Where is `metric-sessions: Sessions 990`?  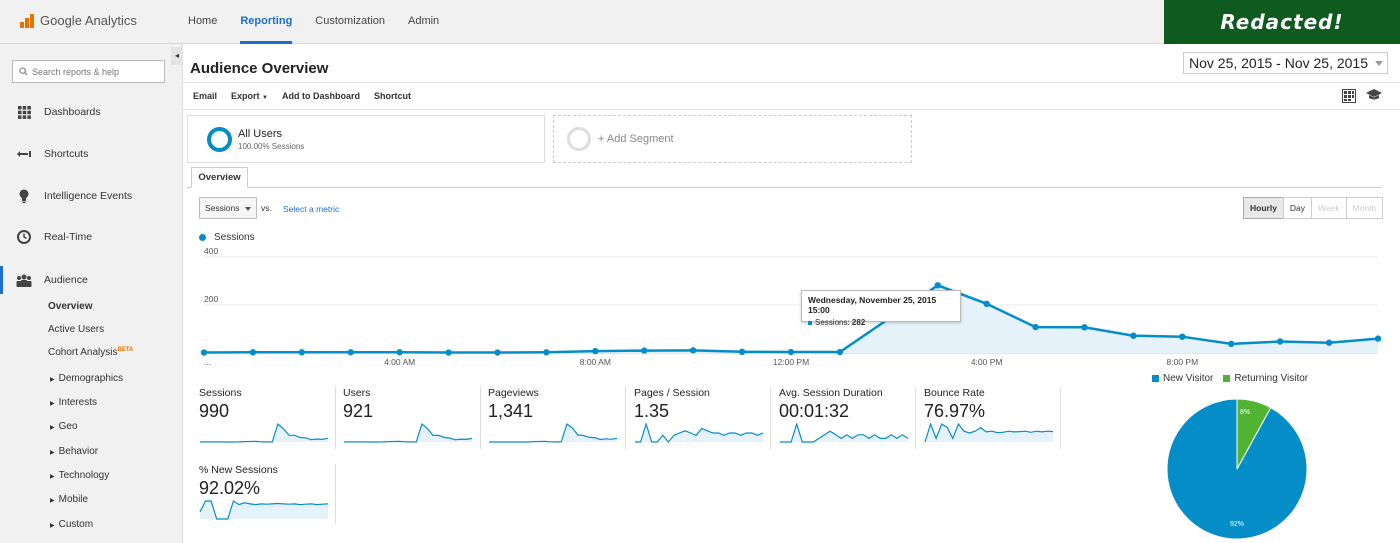
metric-sessions: Sessions 990 is located at coordinates (271, 418).